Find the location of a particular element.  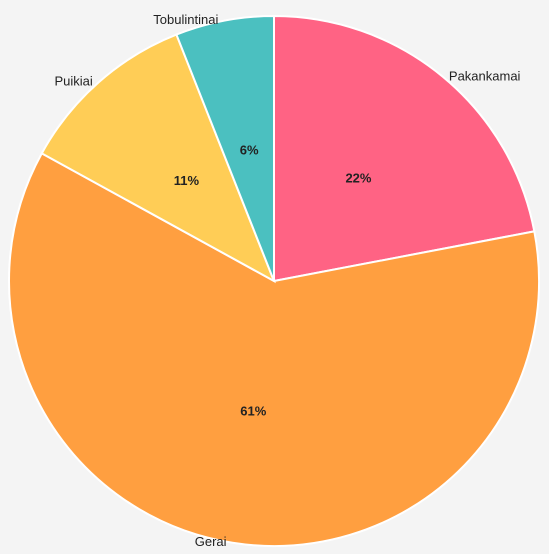

pie-slice is located at coordinates (225, 148).